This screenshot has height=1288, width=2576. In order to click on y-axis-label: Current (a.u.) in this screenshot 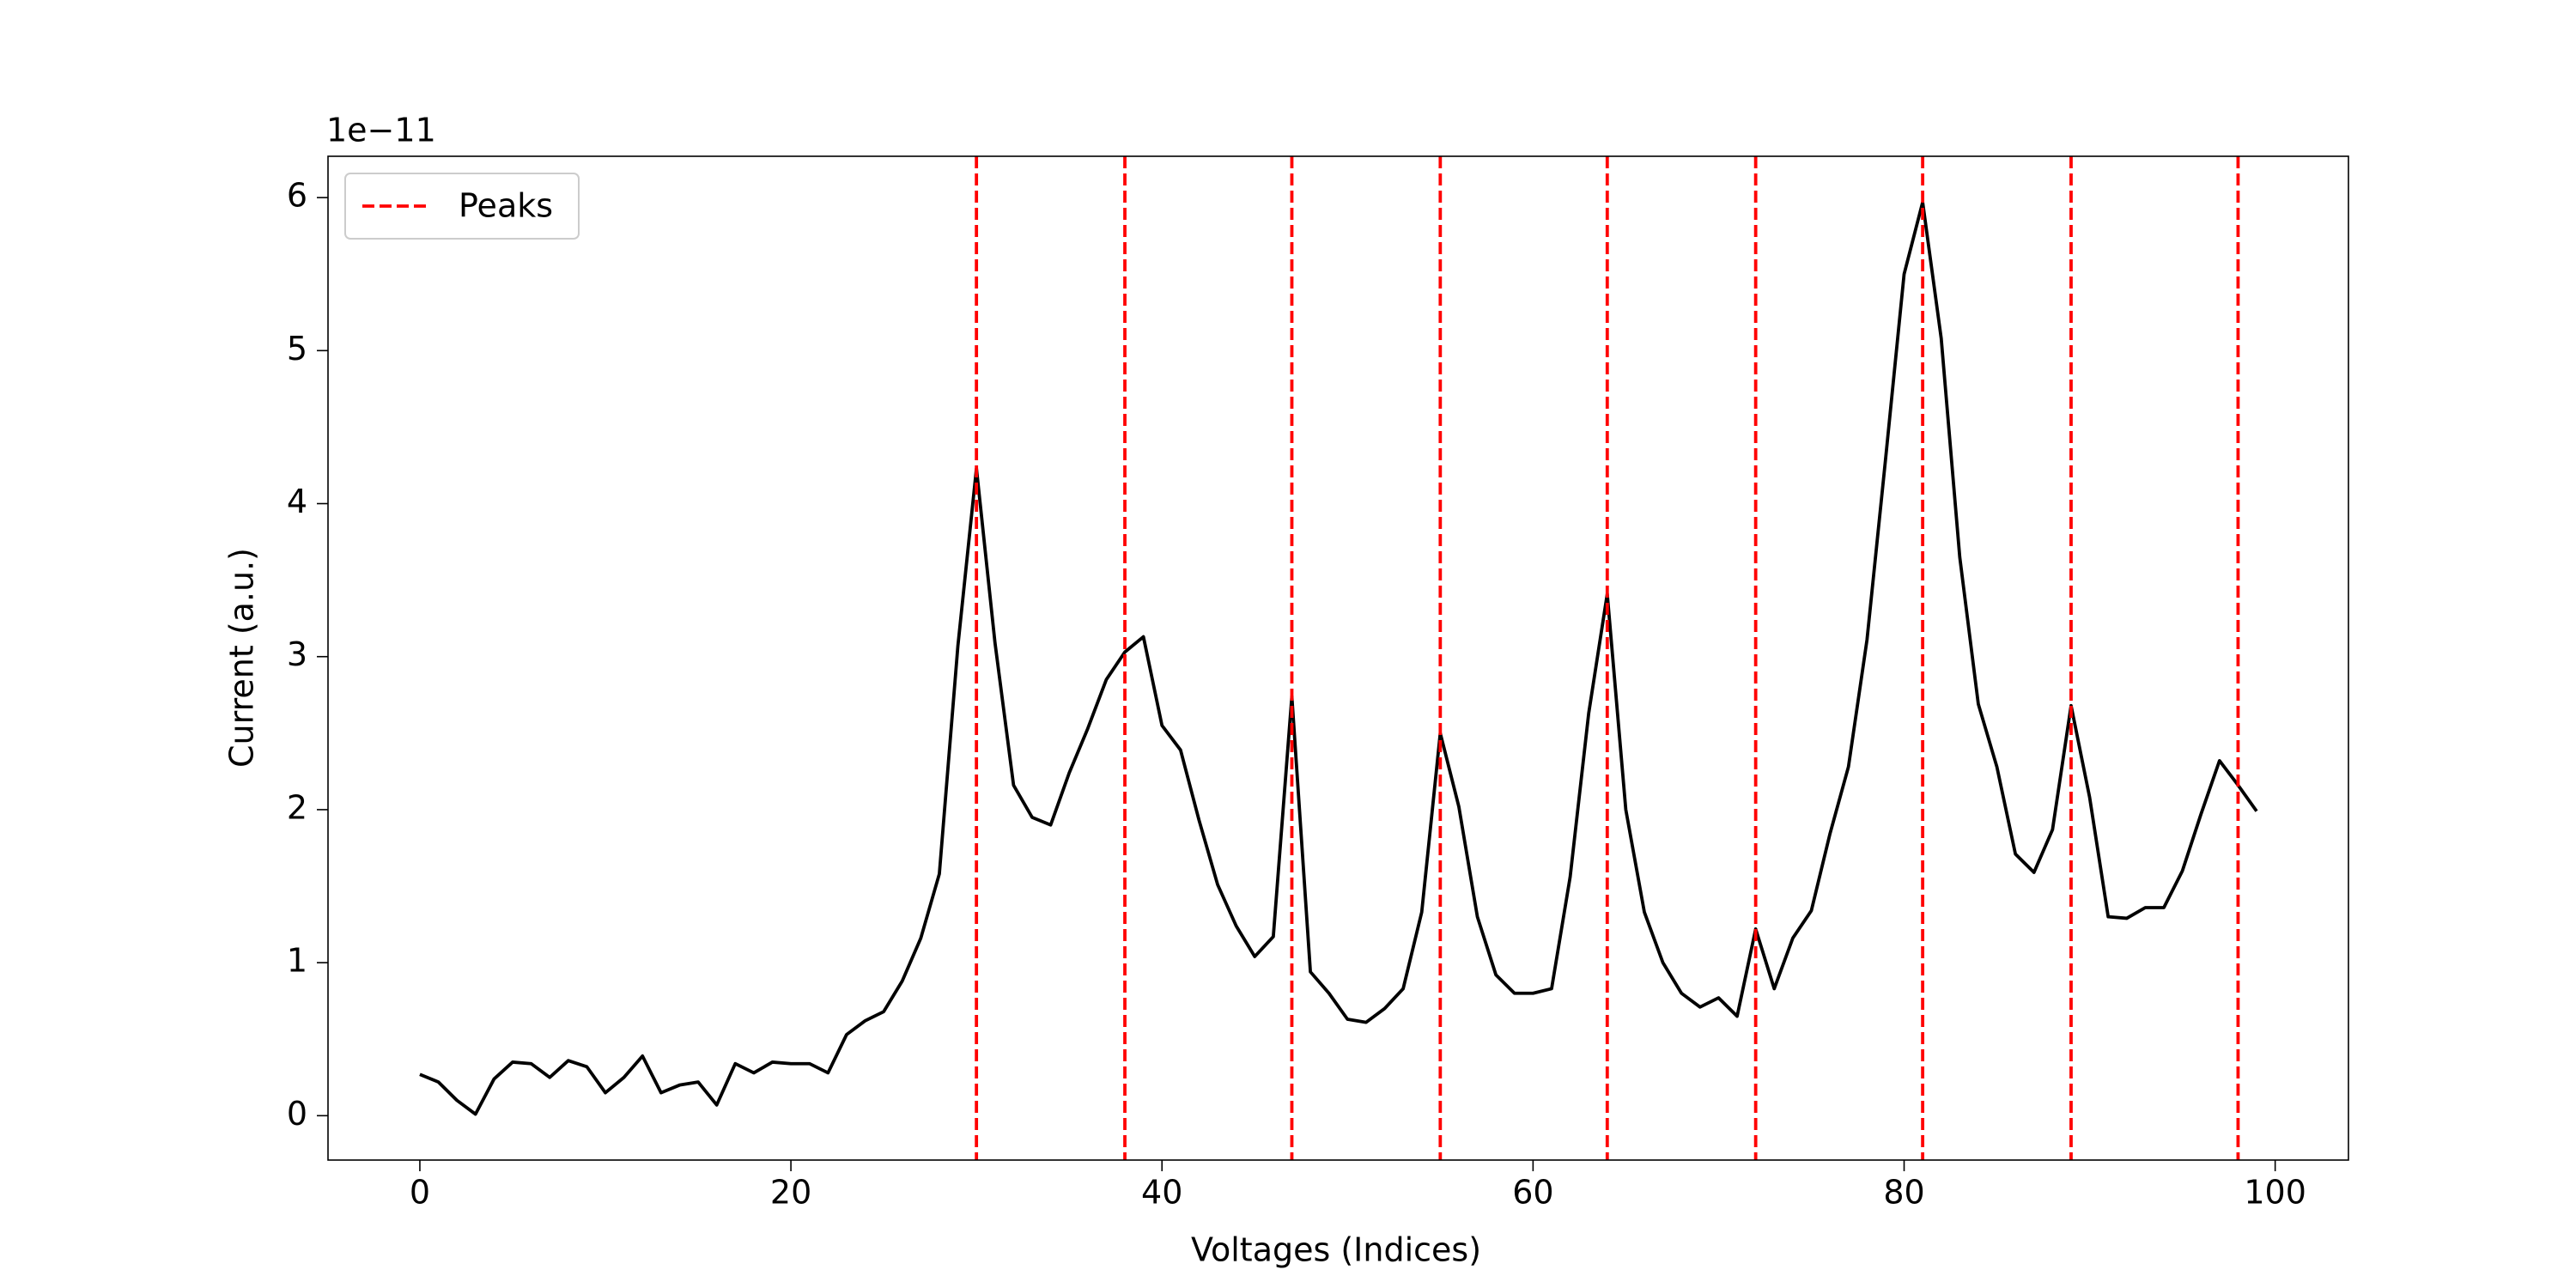, I will do `click(242, 658)`.